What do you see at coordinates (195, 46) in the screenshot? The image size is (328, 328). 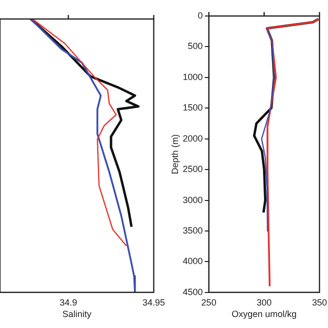 I see `y-tick-label: 500` at bounding box center [195, 46].